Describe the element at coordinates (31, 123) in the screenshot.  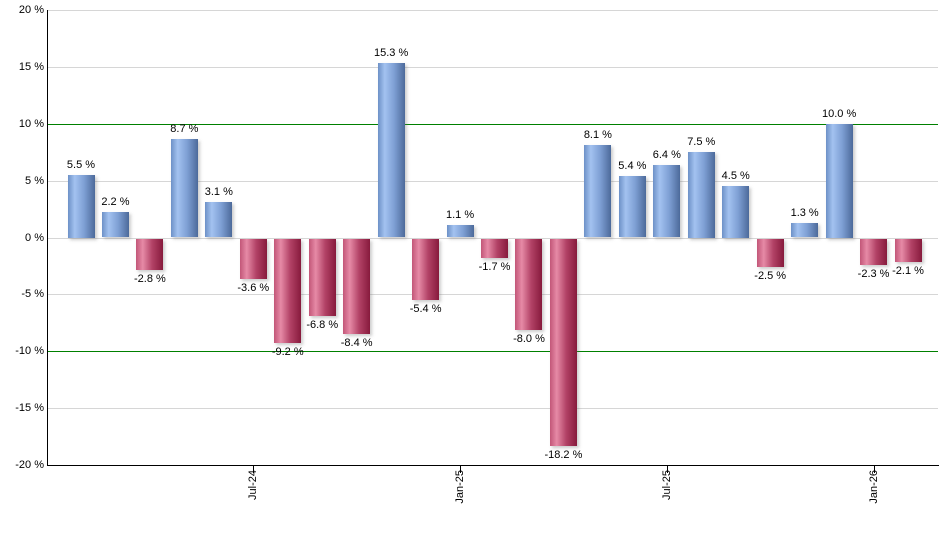
I see `y-tick-label: 10 %` at that location.